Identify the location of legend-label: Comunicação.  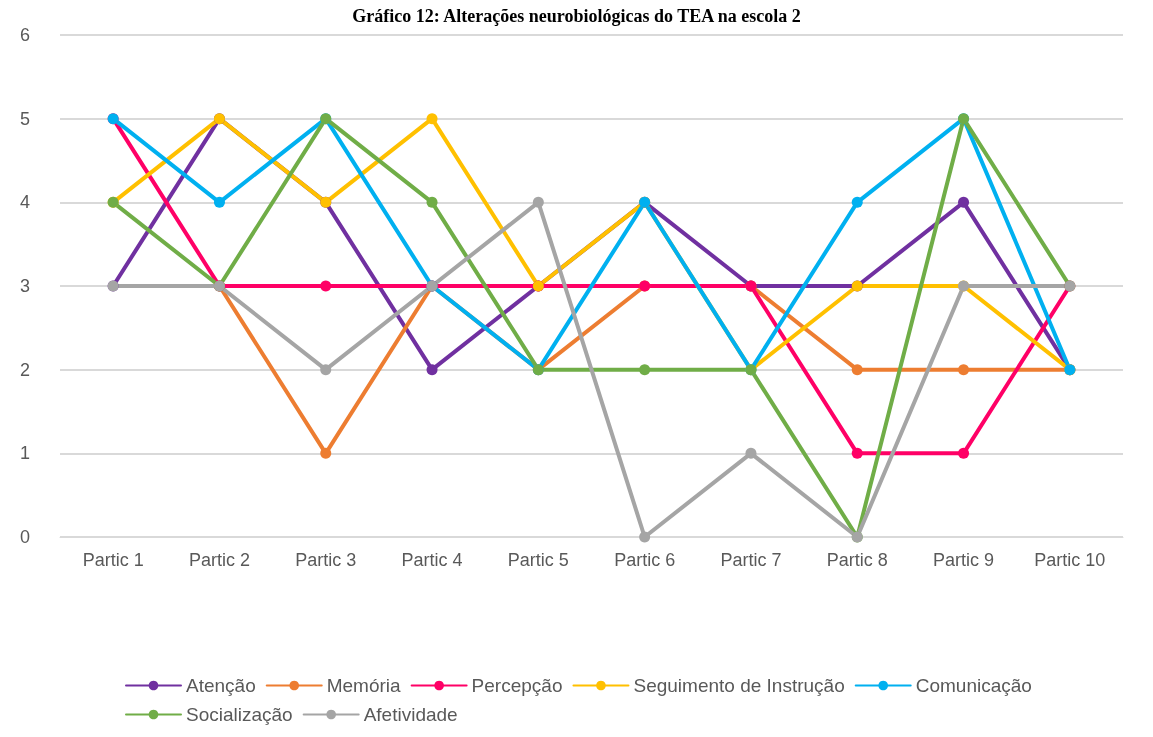
(973, 685).